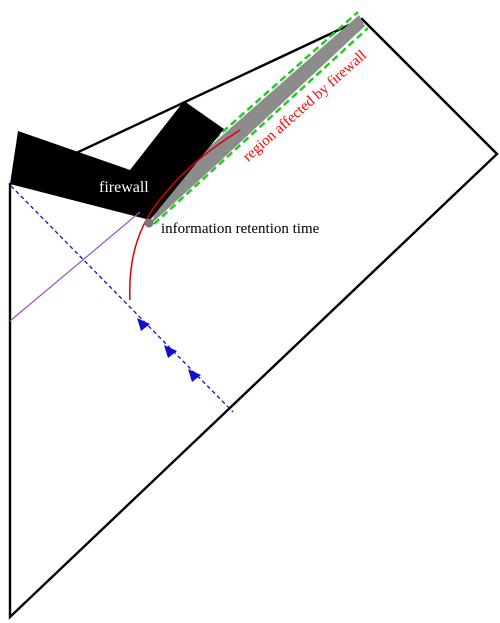 The width and height of the screenshot is (500, 623). I want to click on firewall-region-strip, so click(257, 120).